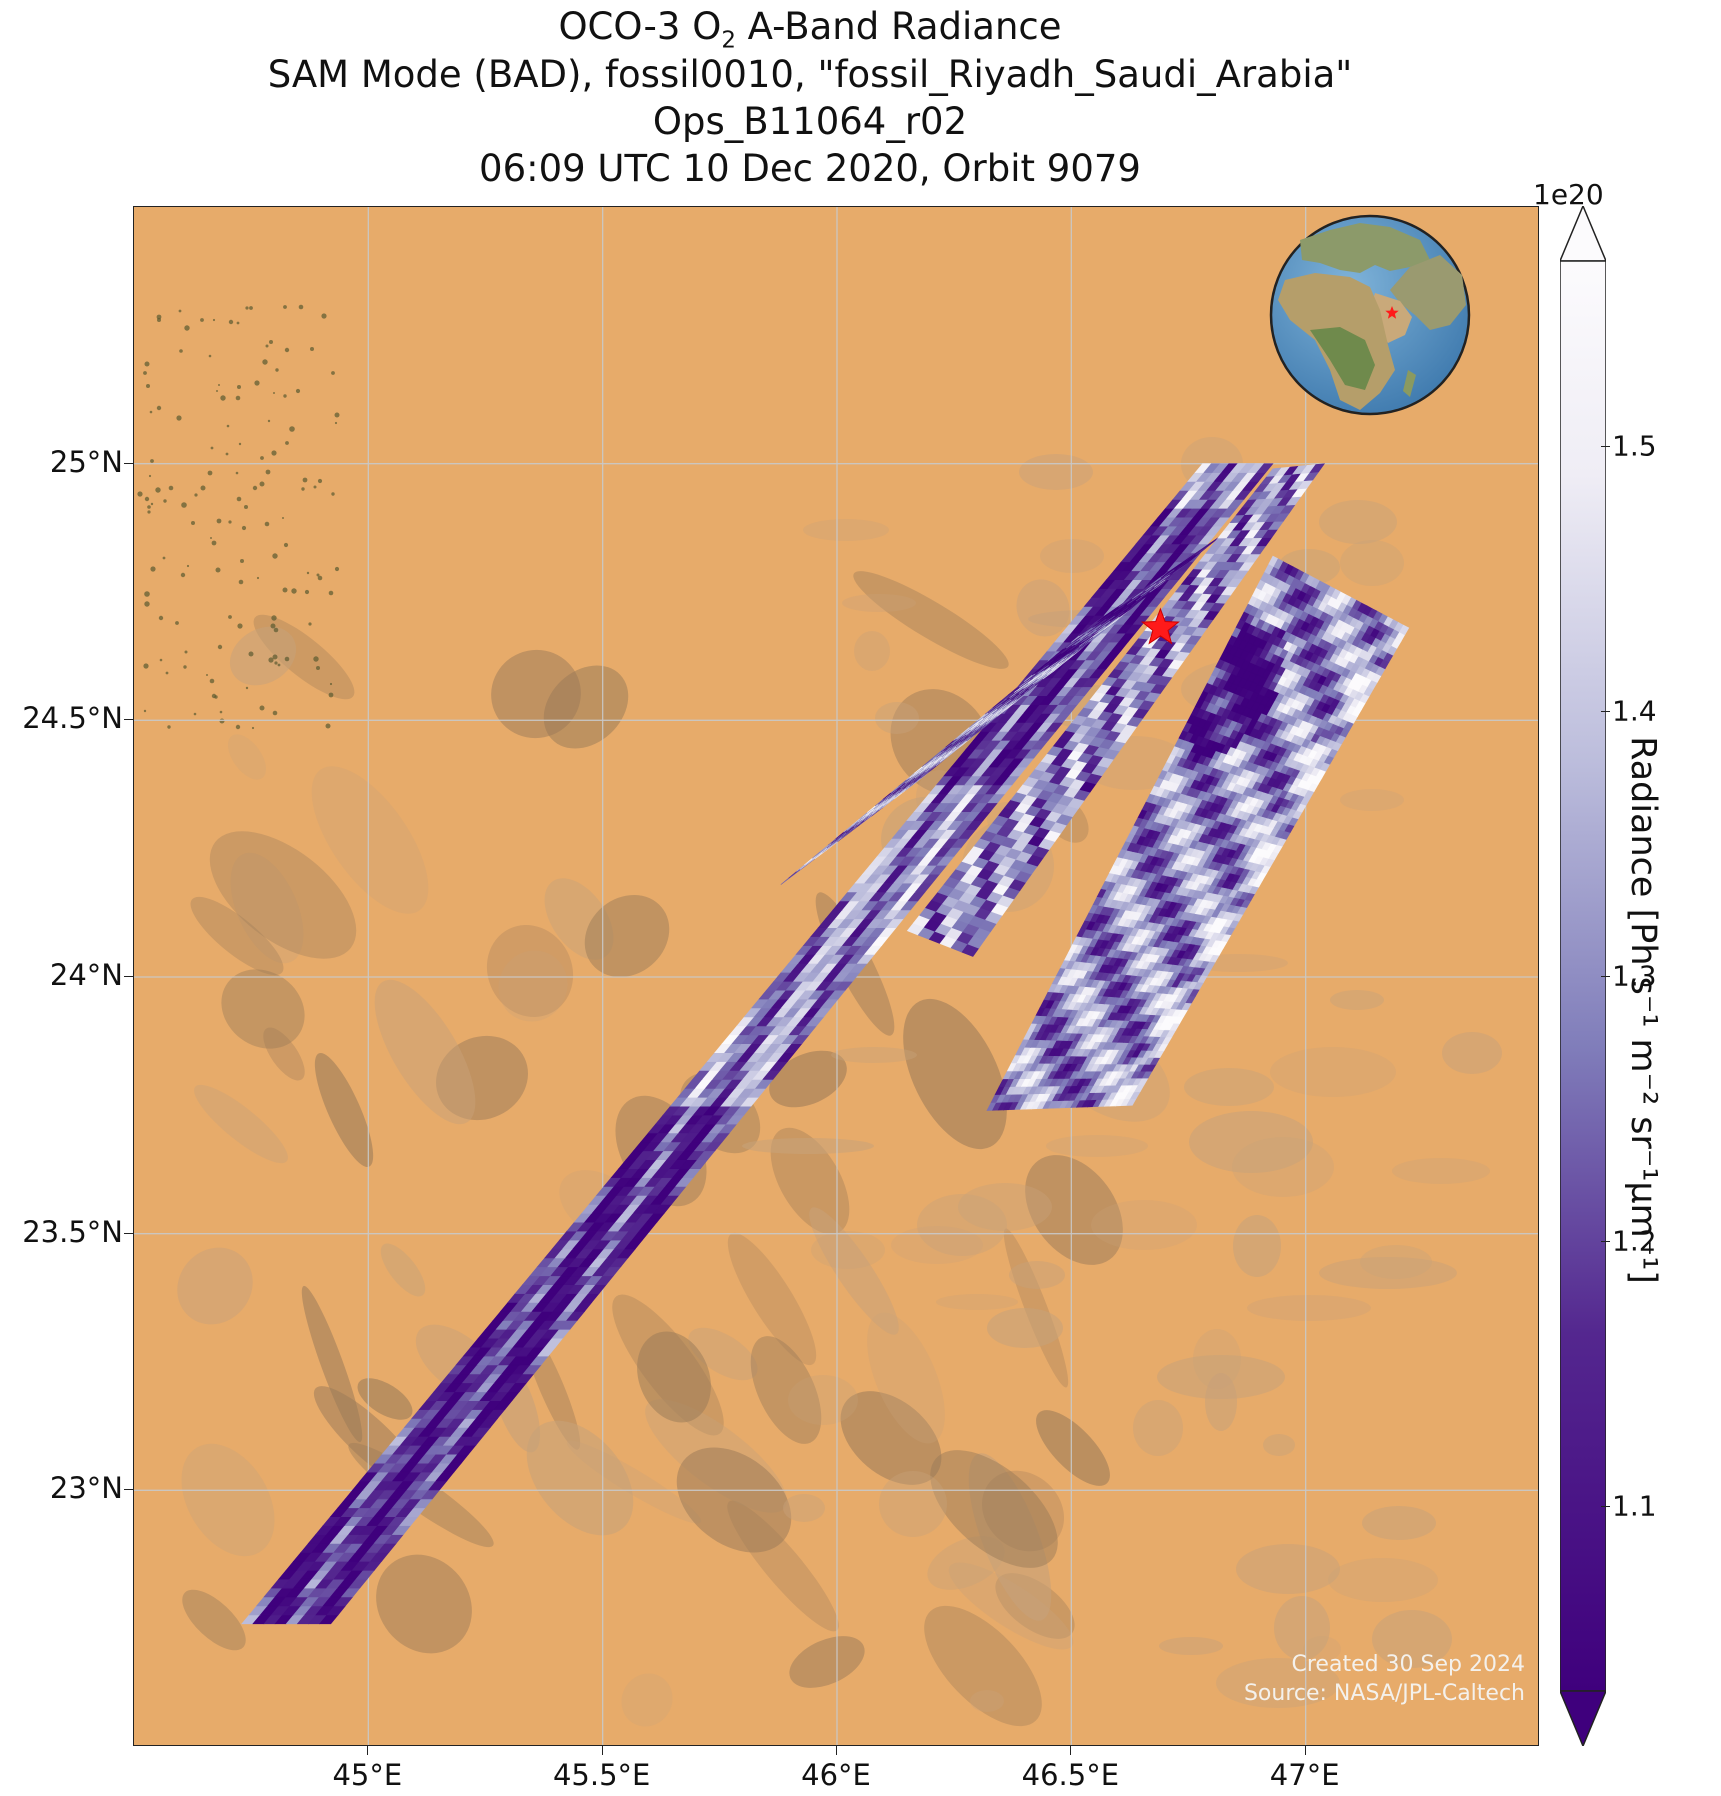  Describe the element at coordinates (86, 975) in the screenshot. I see `lat-tick-label: 24°N` at that location.